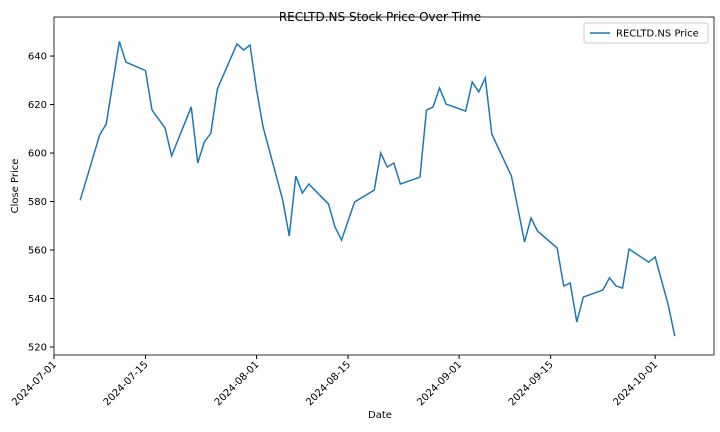 The height and width of the screenshot is (432, 720). What do you see at coordinates (37, 105) in the screenshot?
I see `y-tick-label: 620` at bounding box center [37, 105].